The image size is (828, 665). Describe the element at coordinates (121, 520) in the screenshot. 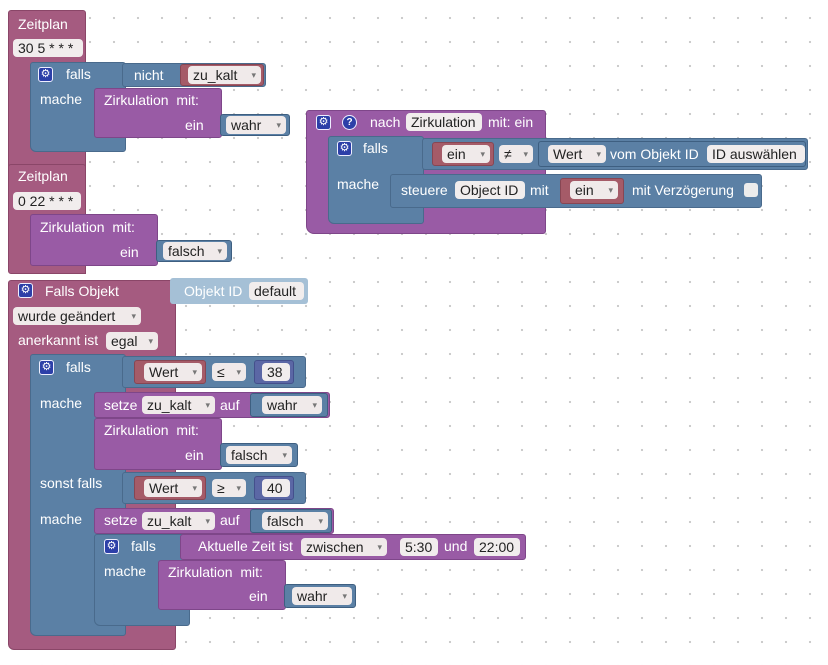

I see `set-label: setze` at that location.